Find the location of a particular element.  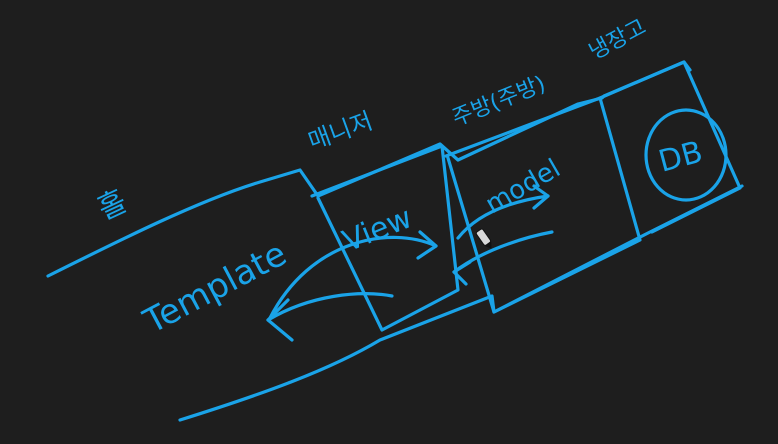

view-model-arrow-top is located at coordinates (503, 217).